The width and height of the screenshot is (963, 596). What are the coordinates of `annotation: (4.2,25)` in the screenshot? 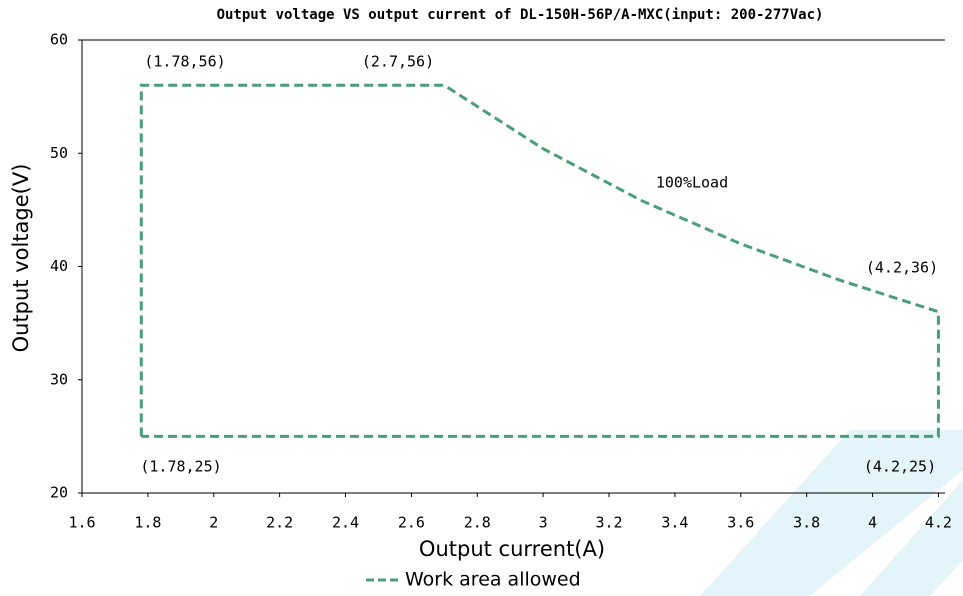 It's located at (900, 467).